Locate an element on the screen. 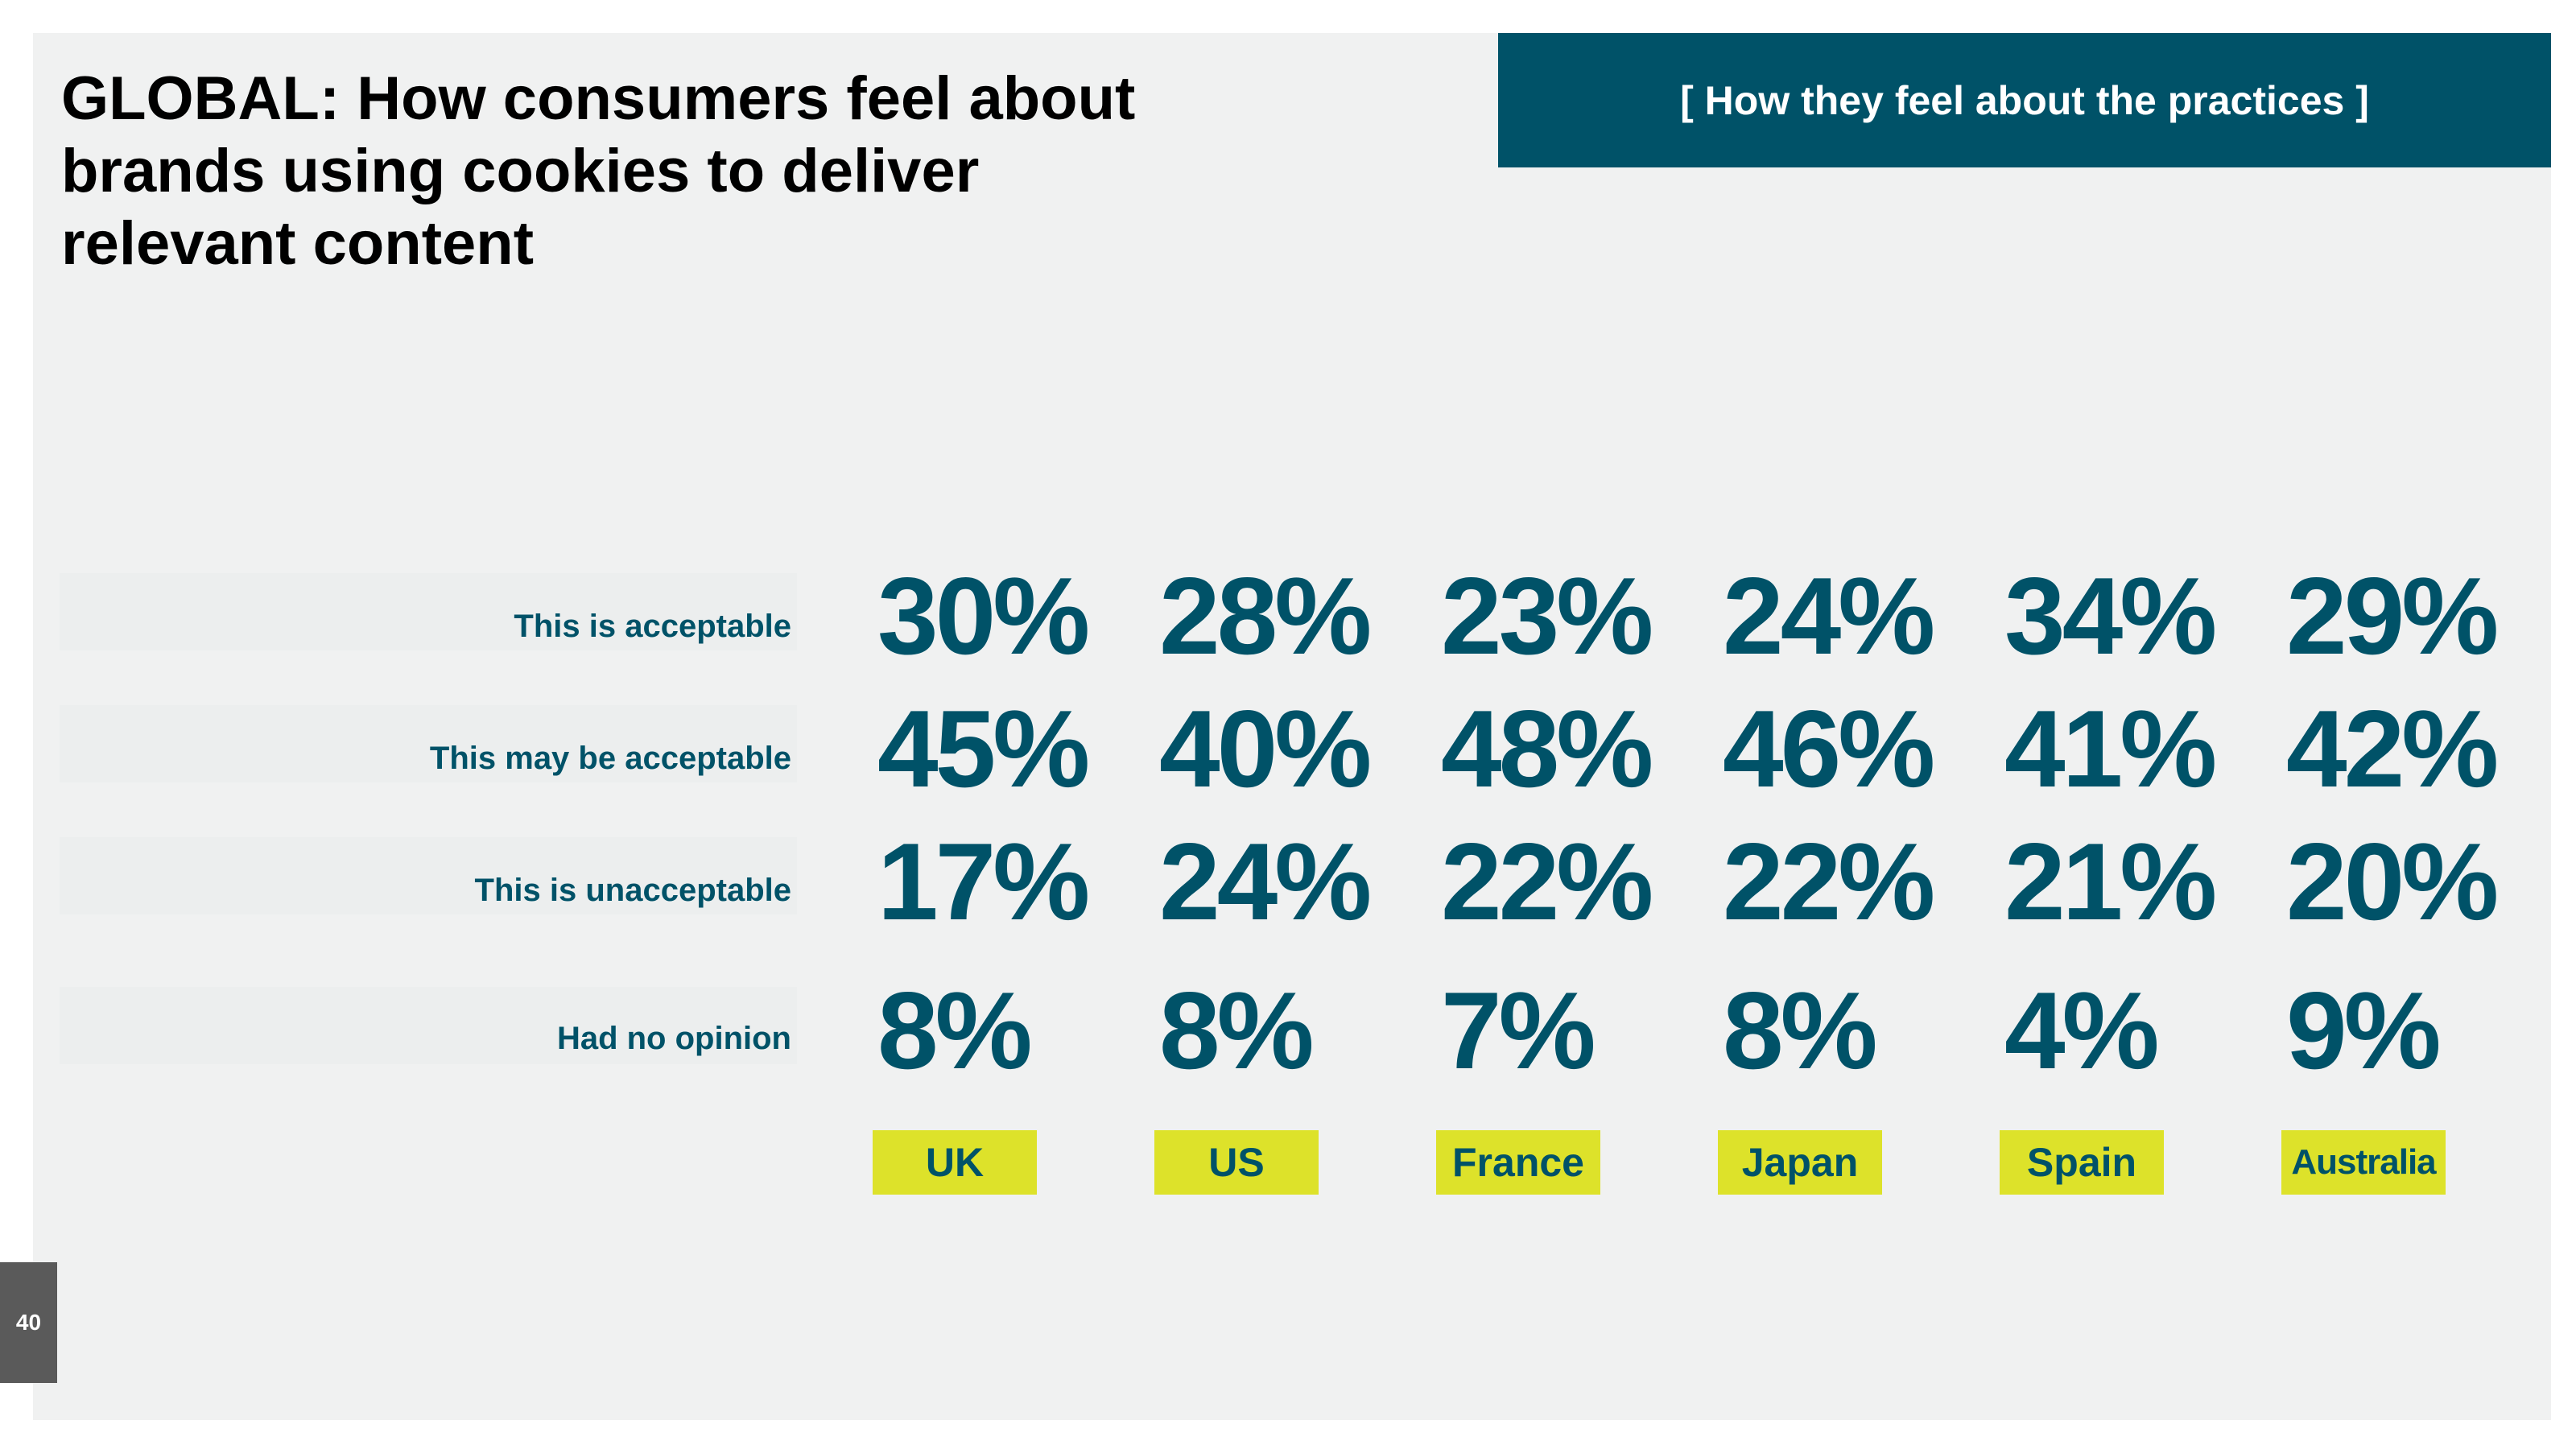 This screenshot has height=1449, width=2576. value-cell: 46% is located at coordinates (1829, 748).